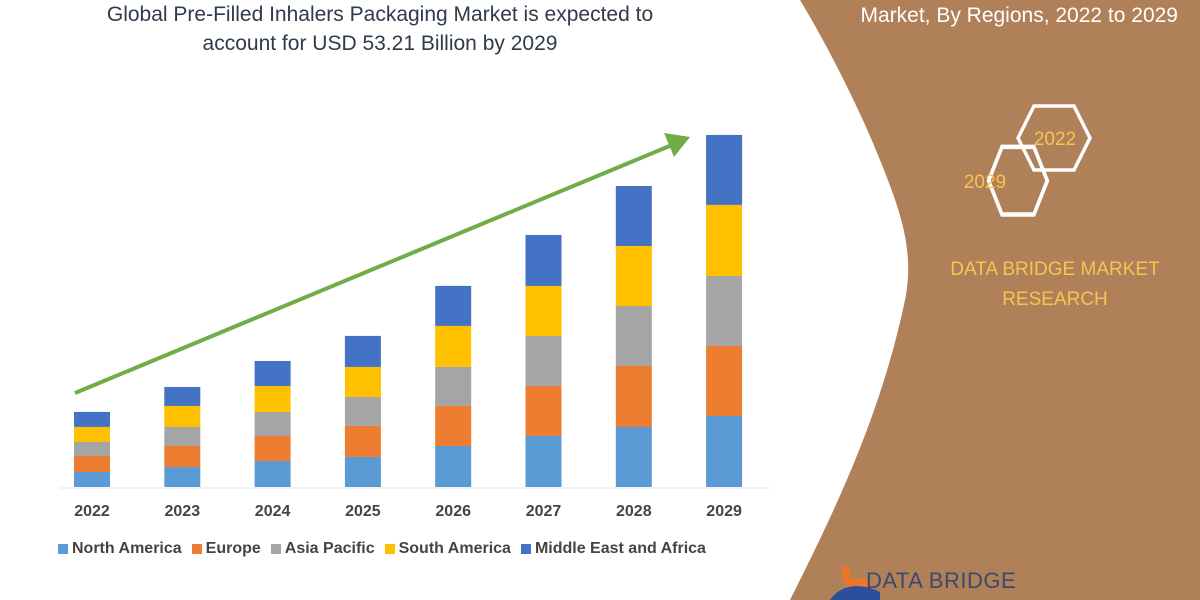  I want to click on x-tick-label: 2029, so click(724, 511).